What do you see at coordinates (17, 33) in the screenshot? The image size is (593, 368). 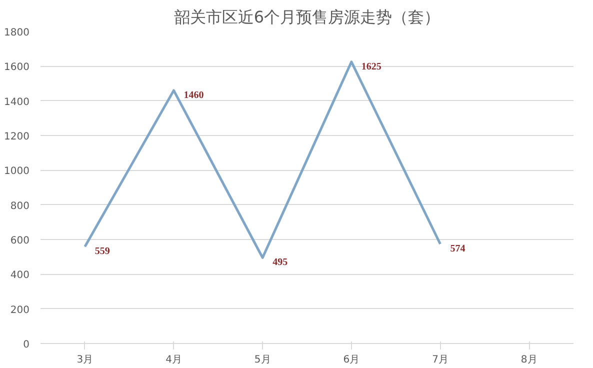 I see `y-tick-label: 1800` at bounding box center [17, 33].